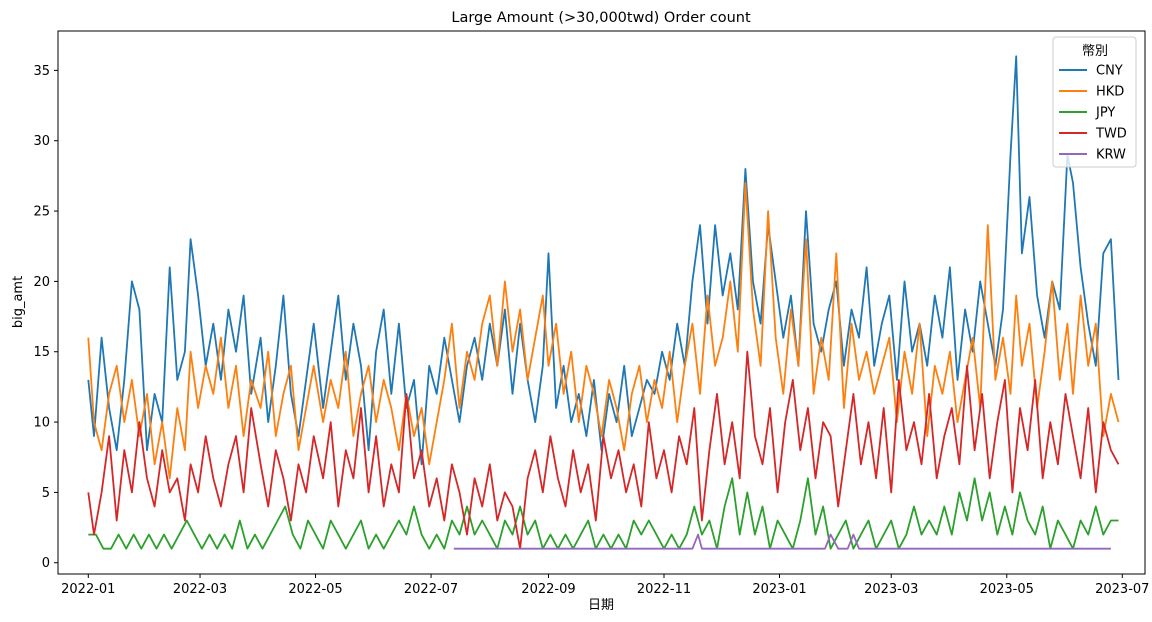  I want to click on y-tick-label: 15, so click(41, 352).